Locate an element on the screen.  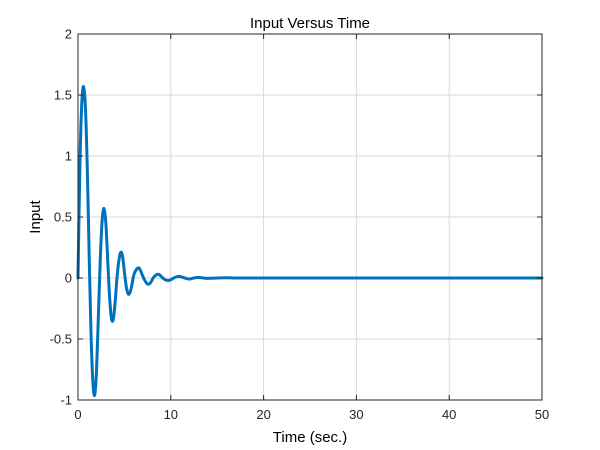
y-tick-label: 0 is located at coordinates (68, 278).